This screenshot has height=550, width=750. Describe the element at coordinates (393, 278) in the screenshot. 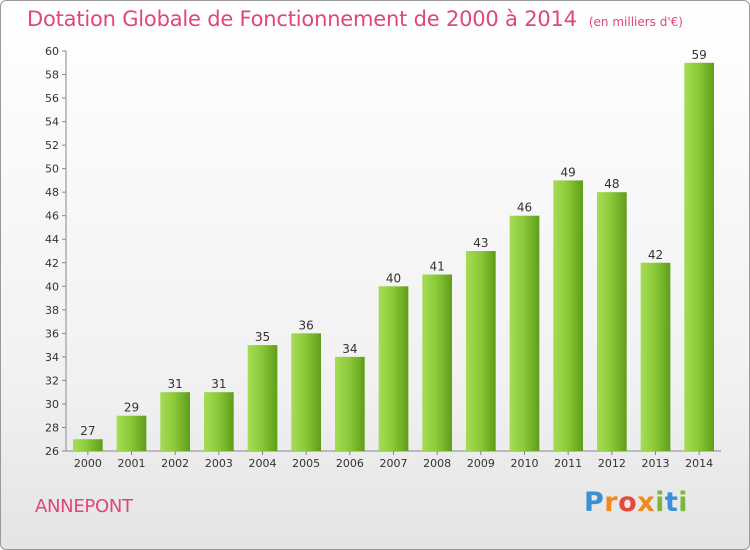

I see `data-label: 40` at that location.